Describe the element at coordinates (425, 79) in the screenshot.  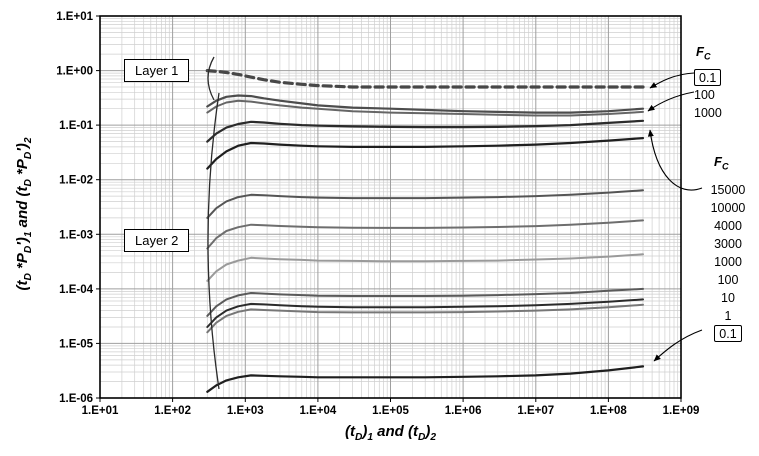
I see `curve-layer1-fc-0.1` at that location.